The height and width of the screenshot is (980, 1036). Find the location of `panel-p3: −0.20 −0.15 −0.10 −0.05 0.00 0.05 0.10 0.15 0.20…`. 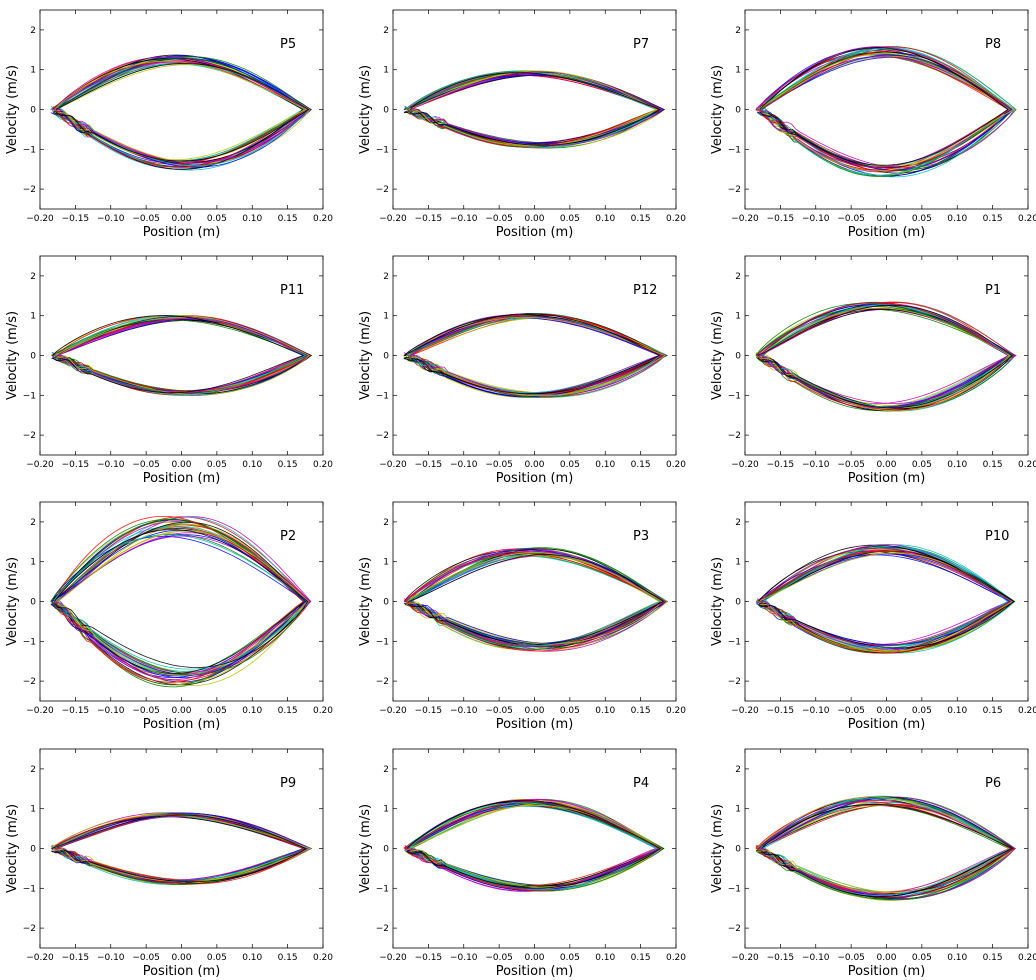

panel-p3: −0.20 −0.15 −0.10 −0.05 0.00 0.05 0.10 0.15 0.20… is located at coordinates (522, 616).